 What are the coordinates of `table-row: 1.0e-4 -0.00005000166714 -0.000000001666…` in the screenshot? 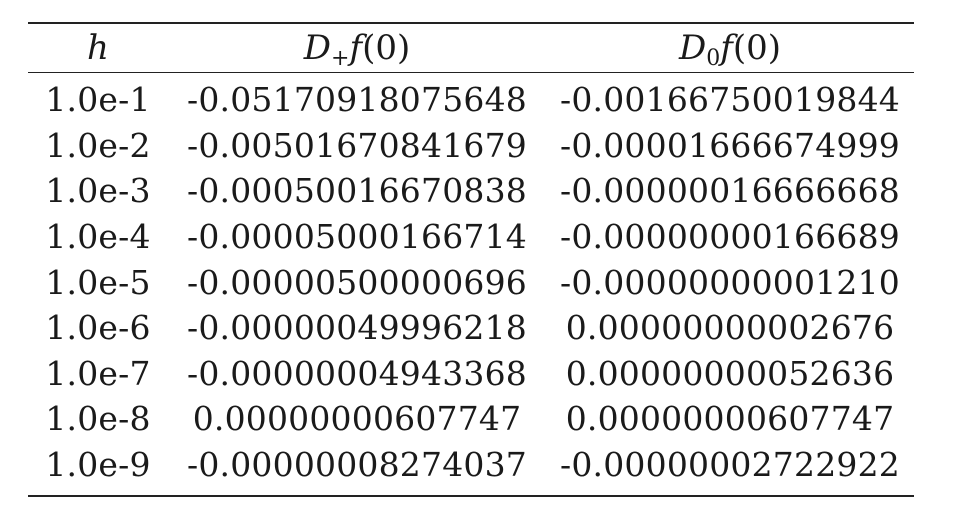 It's located at (471, 237).